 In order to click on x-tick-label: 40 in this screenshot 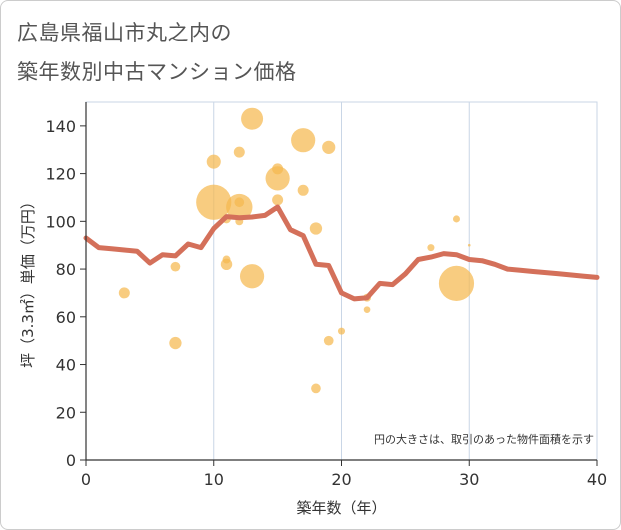, I will do `click(597, 479)`.